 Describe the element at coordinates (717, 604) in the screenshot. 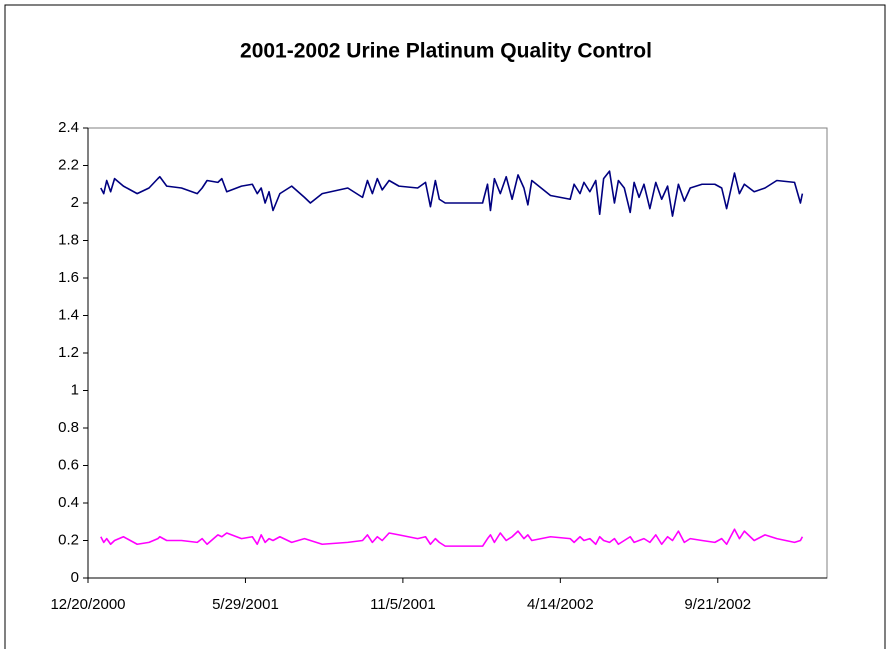

I see `x-tick-label: 9/21/2002` at that location.